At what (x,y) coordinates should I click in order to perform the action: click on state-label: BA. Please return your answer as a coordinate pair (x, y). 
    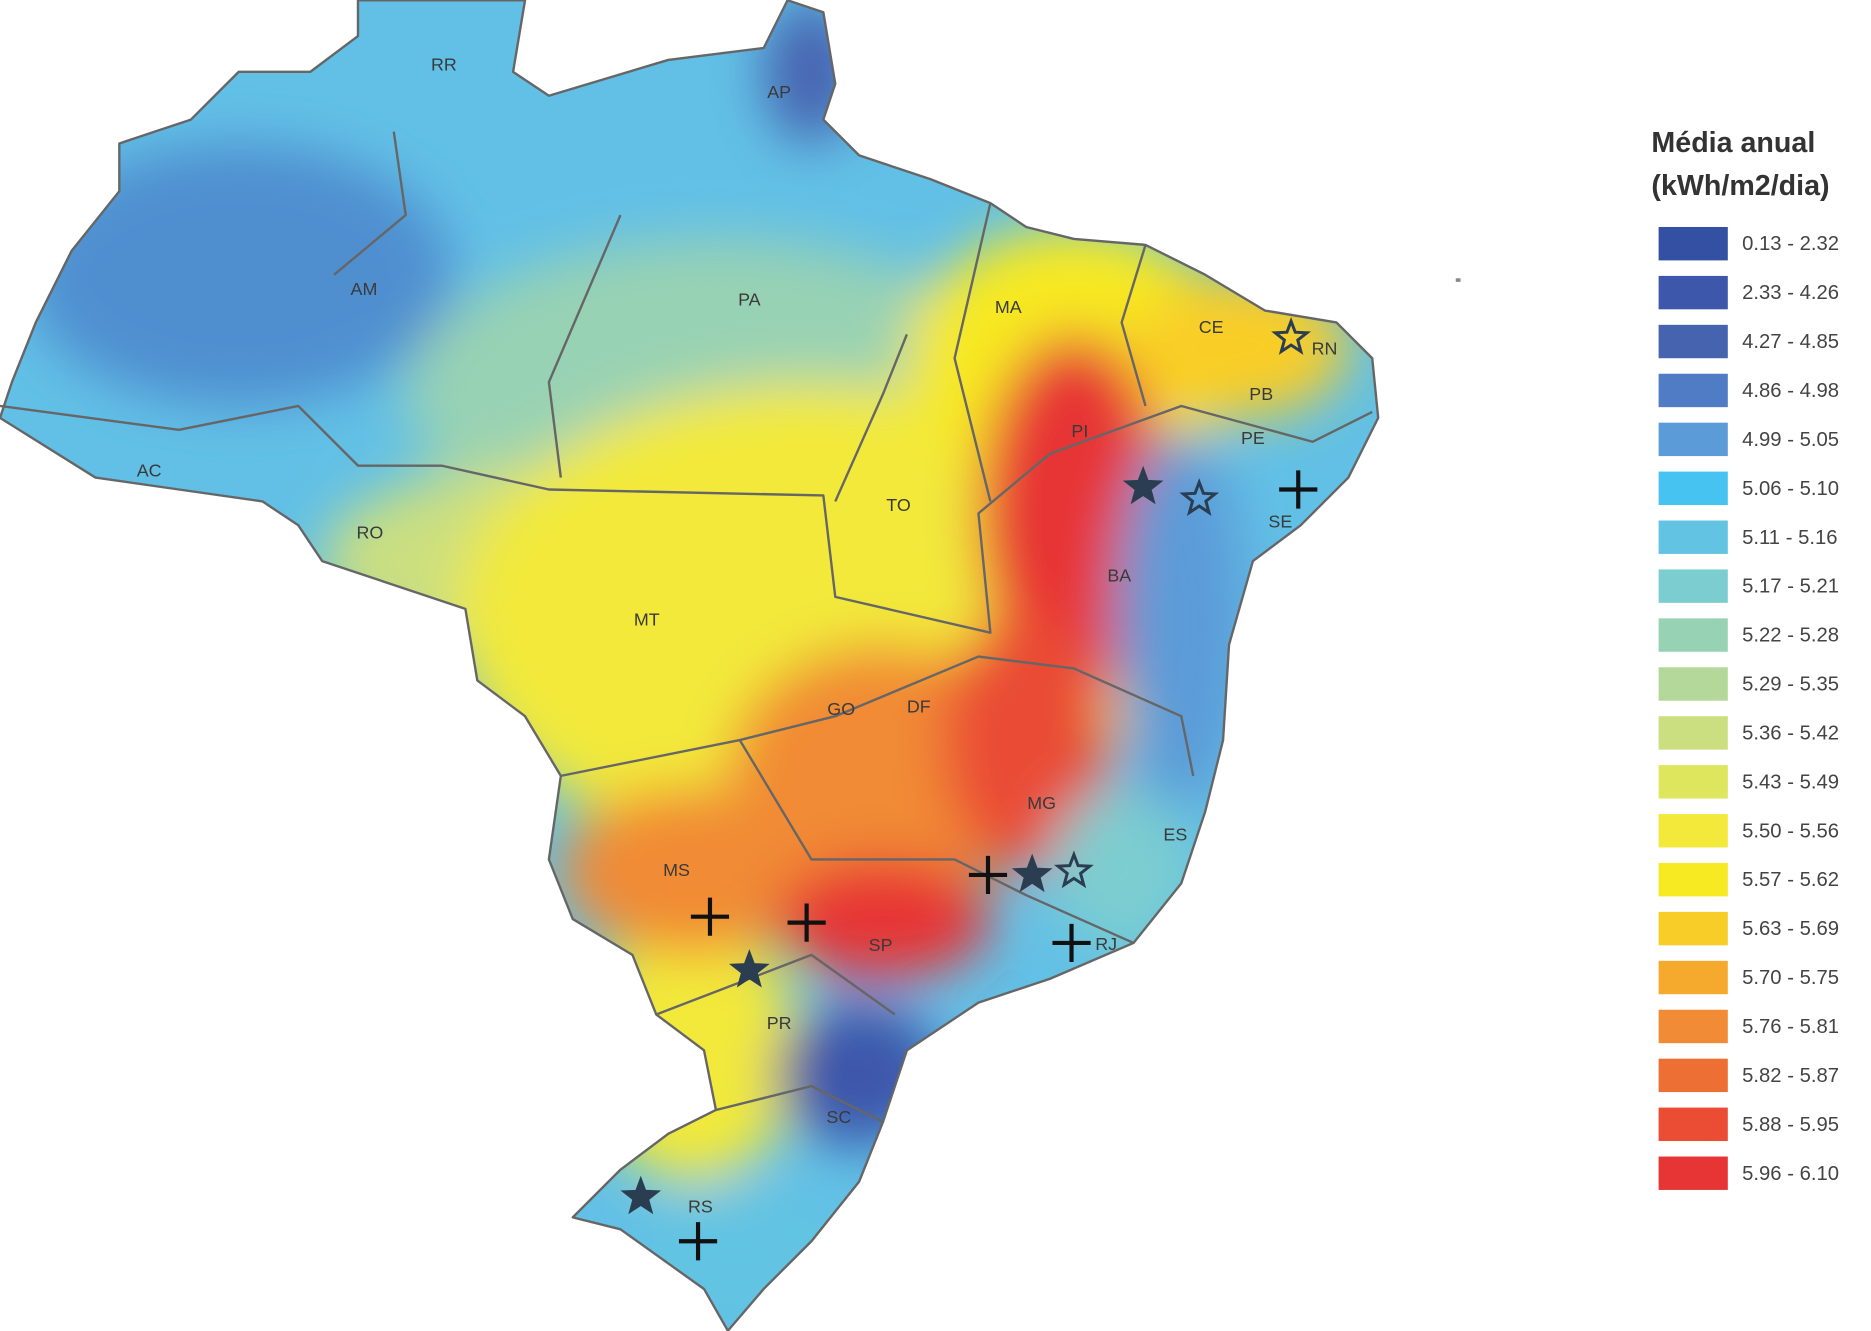
    Looking at the image, I should click on (1119, 575).